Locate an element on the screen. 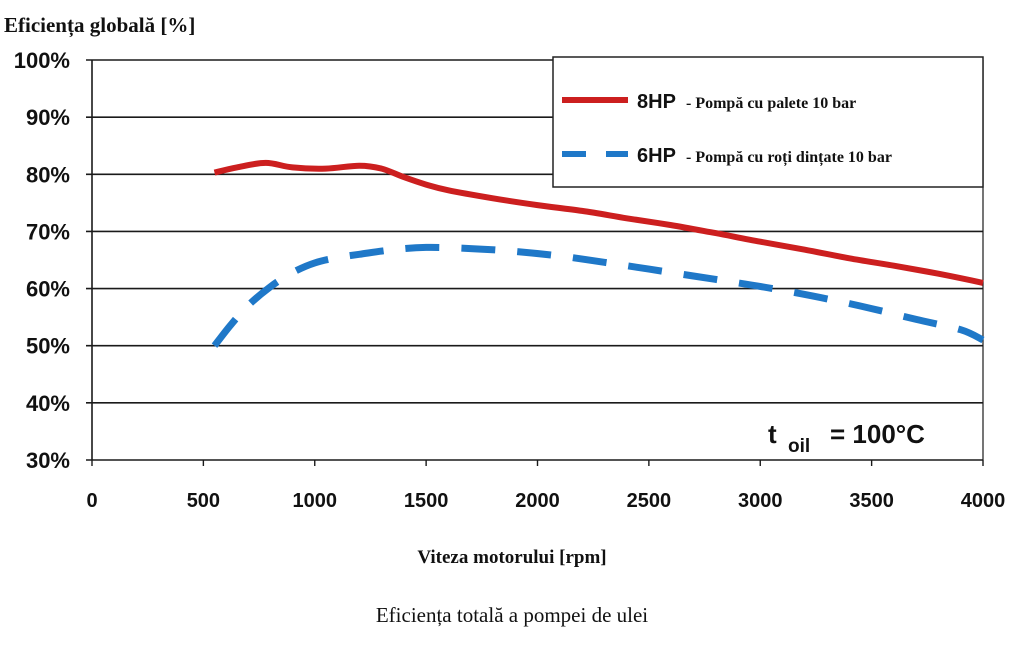 This screenshot has width=1024, height=645. x-tick-label-2500: 2500 is located at coordinates (649, 501).